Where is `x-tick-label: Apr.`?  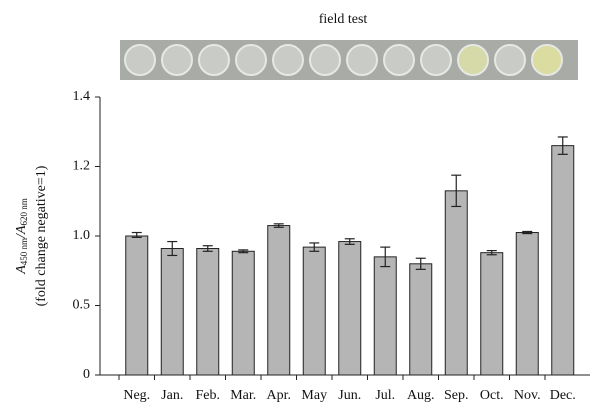
x-tick-label: Apr. is located at coordinates (279, 395).